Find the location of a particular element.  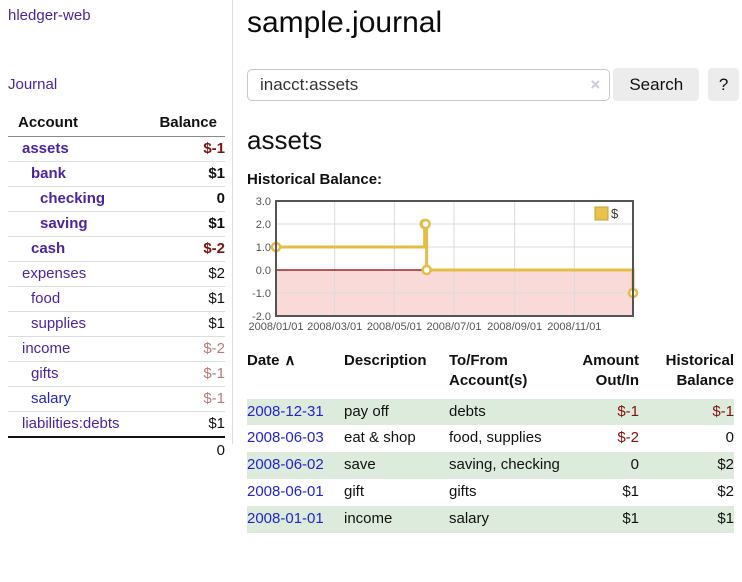

sort-ascending-icon: ∧ is located at coordinates (290, 360).